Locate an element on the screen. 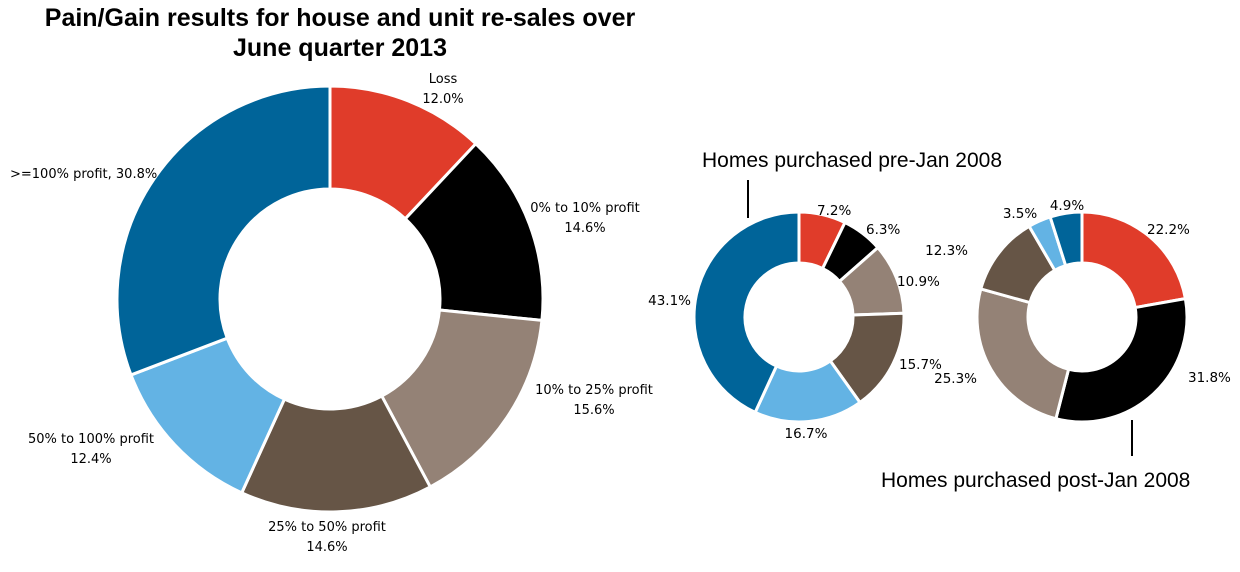  pre-2008-chart-title: Homes purchased pre-Jan 2008 is located at coordinates (852, 160).